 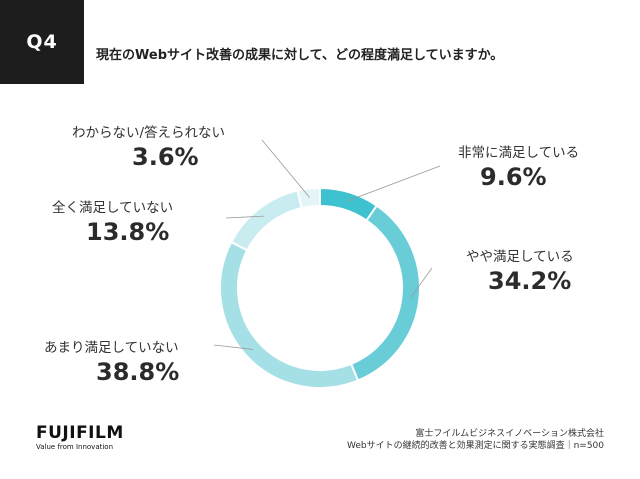 I want to click on question-title: 現在のWebサイト改善の成果に対して、どの程度満足していますか。, so click(x=300, y=55).